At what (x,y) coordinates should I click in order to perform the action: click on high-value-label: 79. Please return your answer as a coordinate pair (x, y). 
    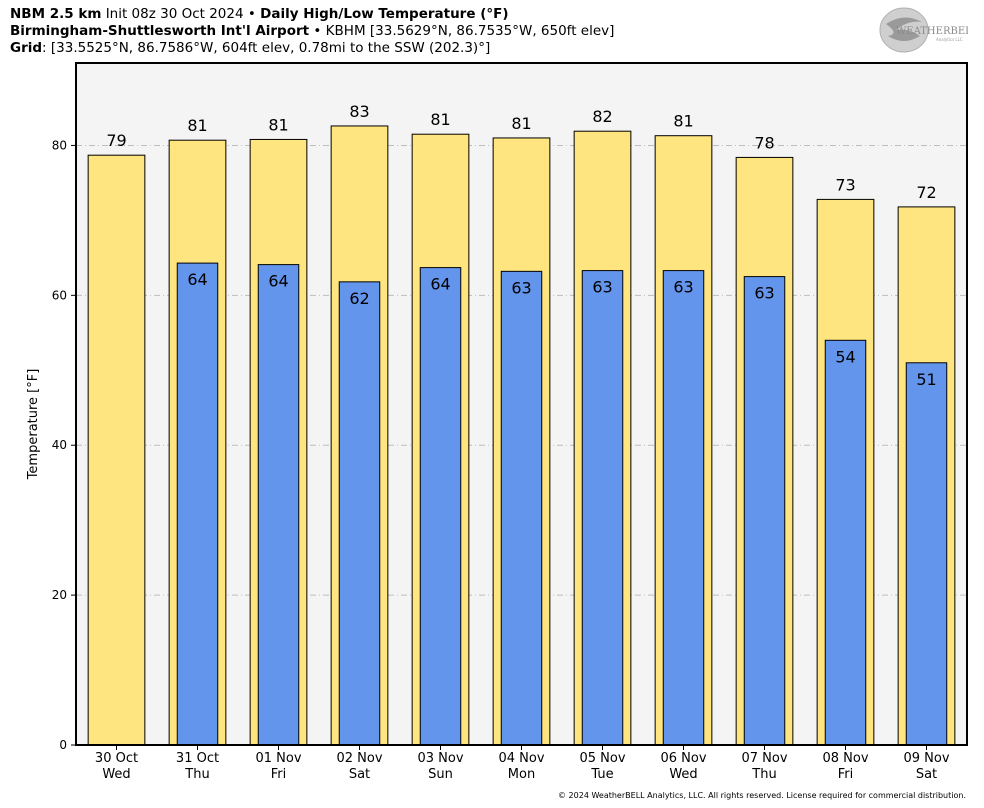
    Looking at the image, I should click on (116, 140).